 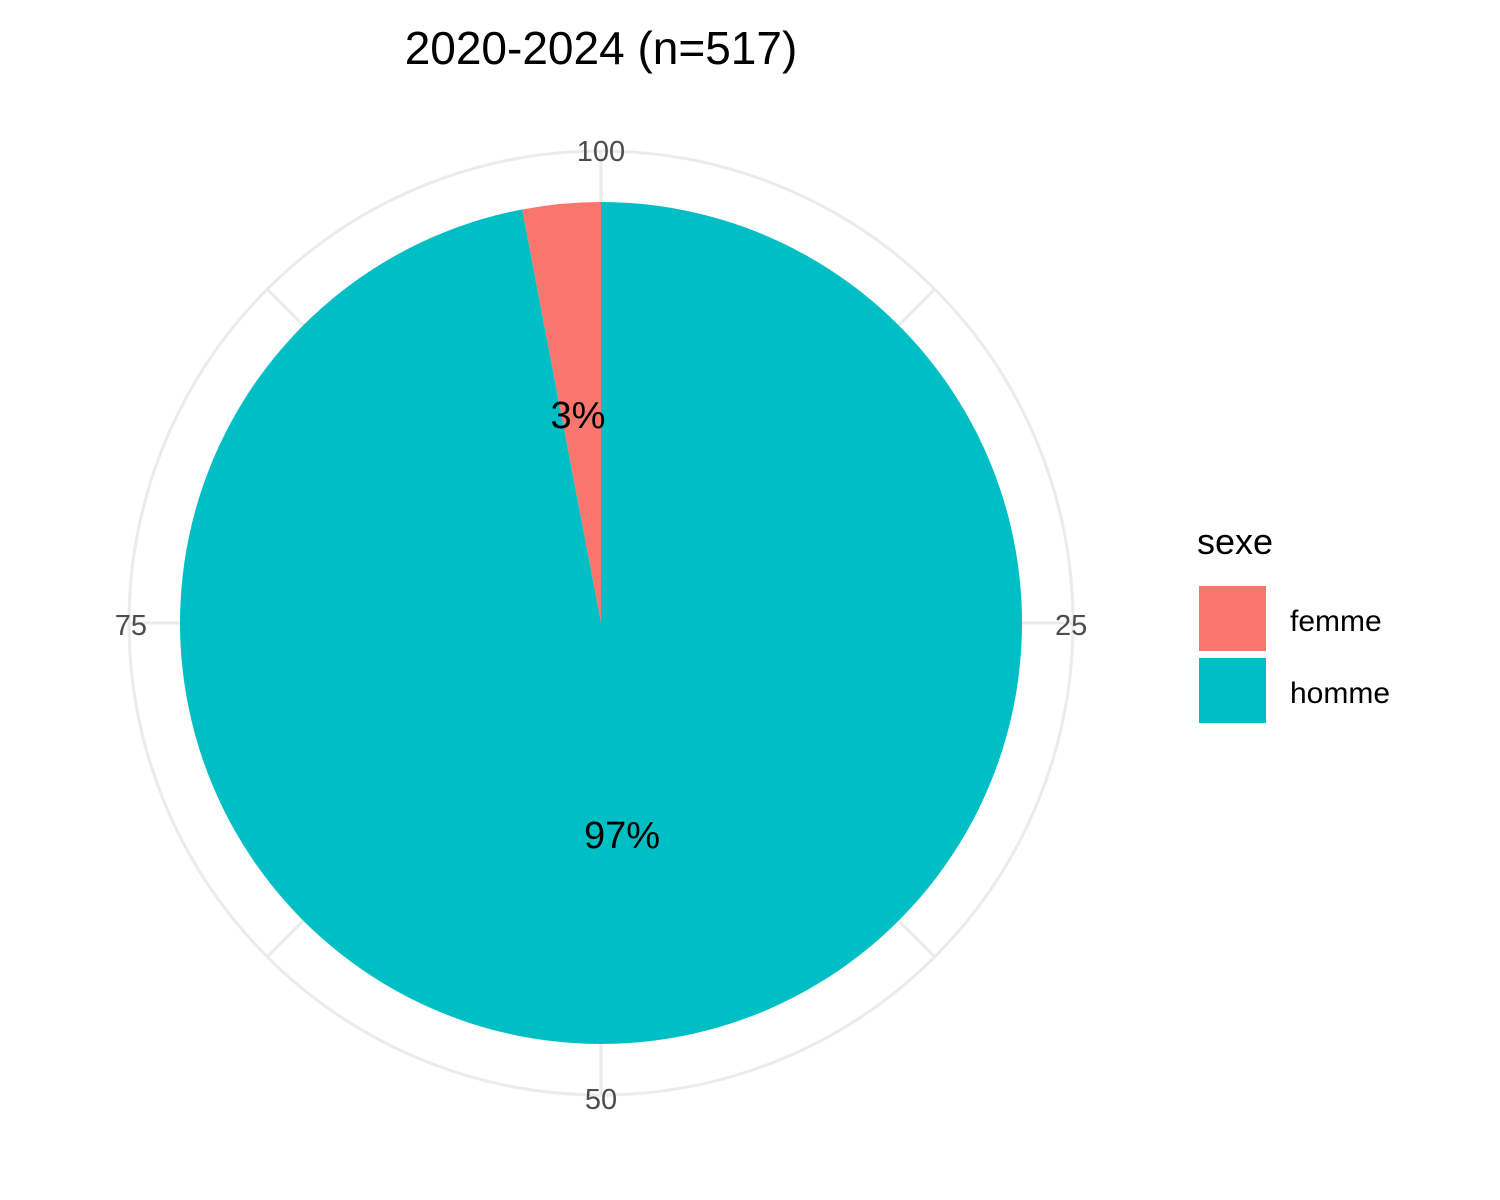 What do you see at coordinates (1235, 541) in the screenshot?
I see `legend-title: sexe` at bounding box center [1235, 541].